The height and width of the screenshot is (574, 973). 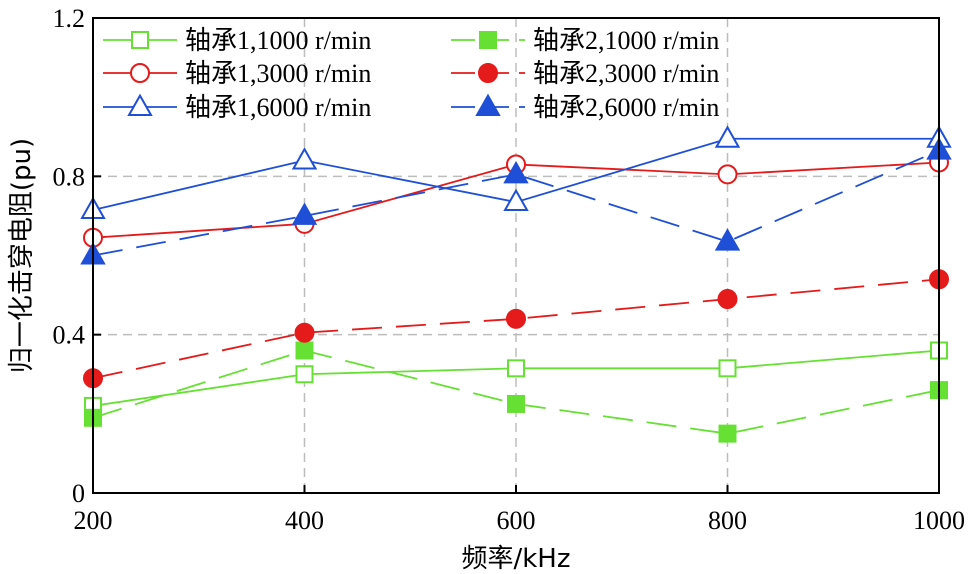 I want to click on x-axis-label: 频率/kHz, so click(x=515, y=559).